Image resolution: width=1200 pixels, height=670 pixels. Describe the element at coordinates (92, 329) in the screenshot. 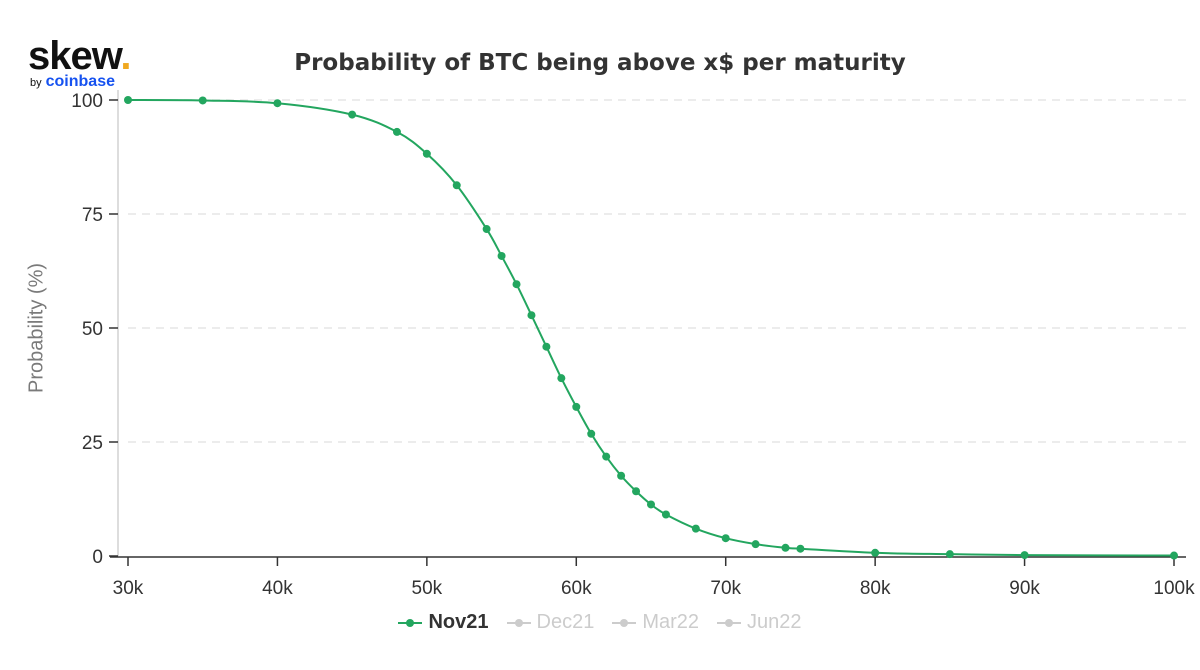

I see `y-tick-label: 50` at that location.